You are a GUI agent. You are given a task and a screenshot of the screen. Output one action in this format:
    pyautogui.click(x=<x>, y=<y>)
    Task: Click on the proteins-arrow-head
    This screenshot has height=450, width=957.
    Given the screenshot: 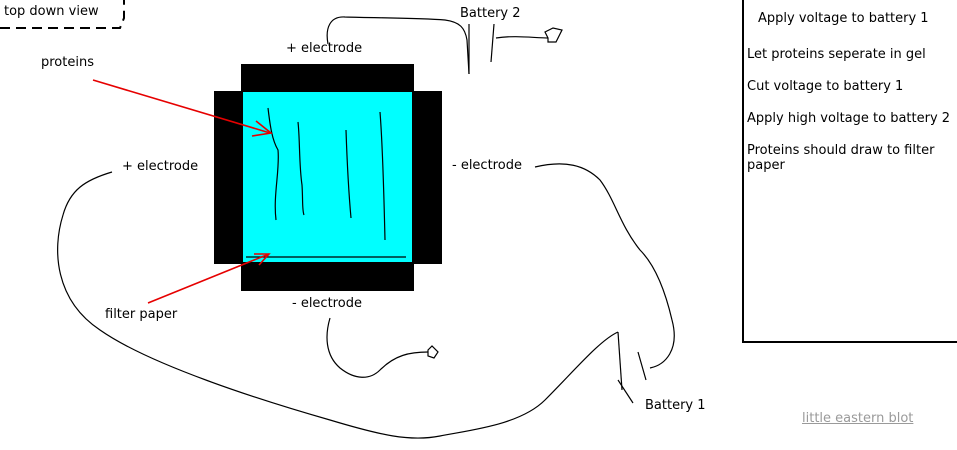 What is the action you would take?
    pyautogui.click(x=262, y=128)
    